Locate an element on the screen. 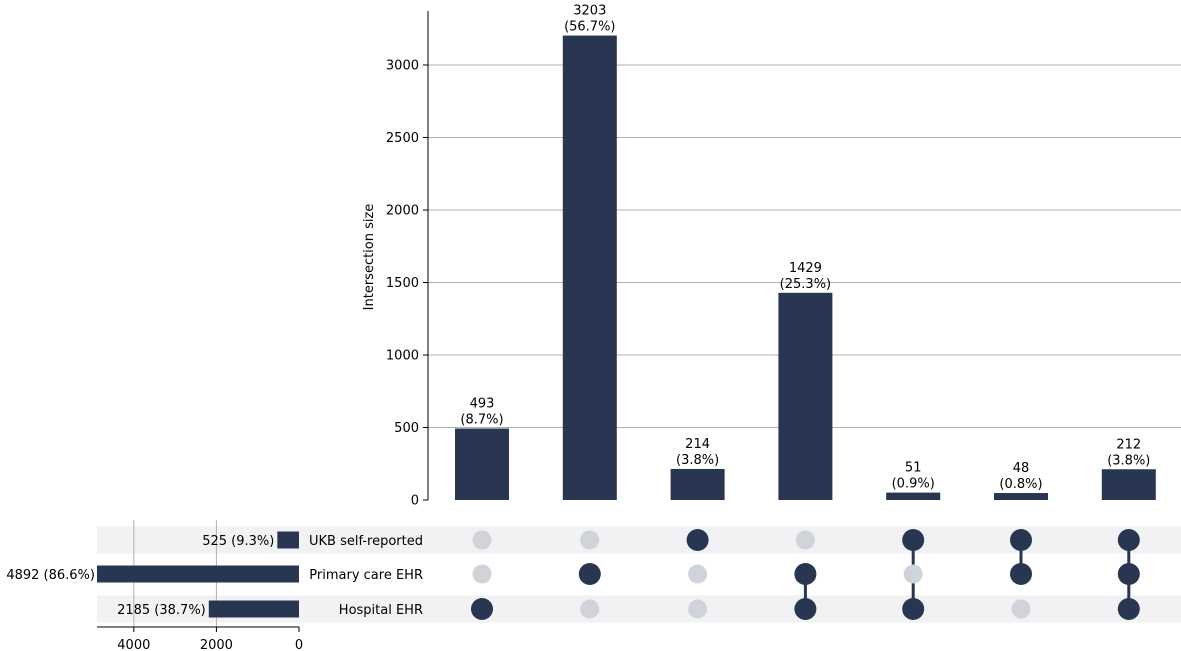  bar-count-label: 214 is located at coordinates (697, 444).